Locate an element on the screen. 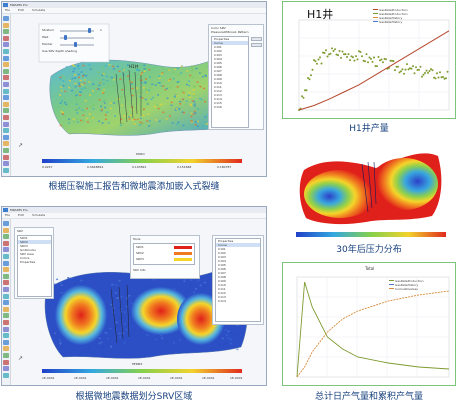 The image size is (474, 406). list-item: SRV Area is located at coordinates (27, 254).